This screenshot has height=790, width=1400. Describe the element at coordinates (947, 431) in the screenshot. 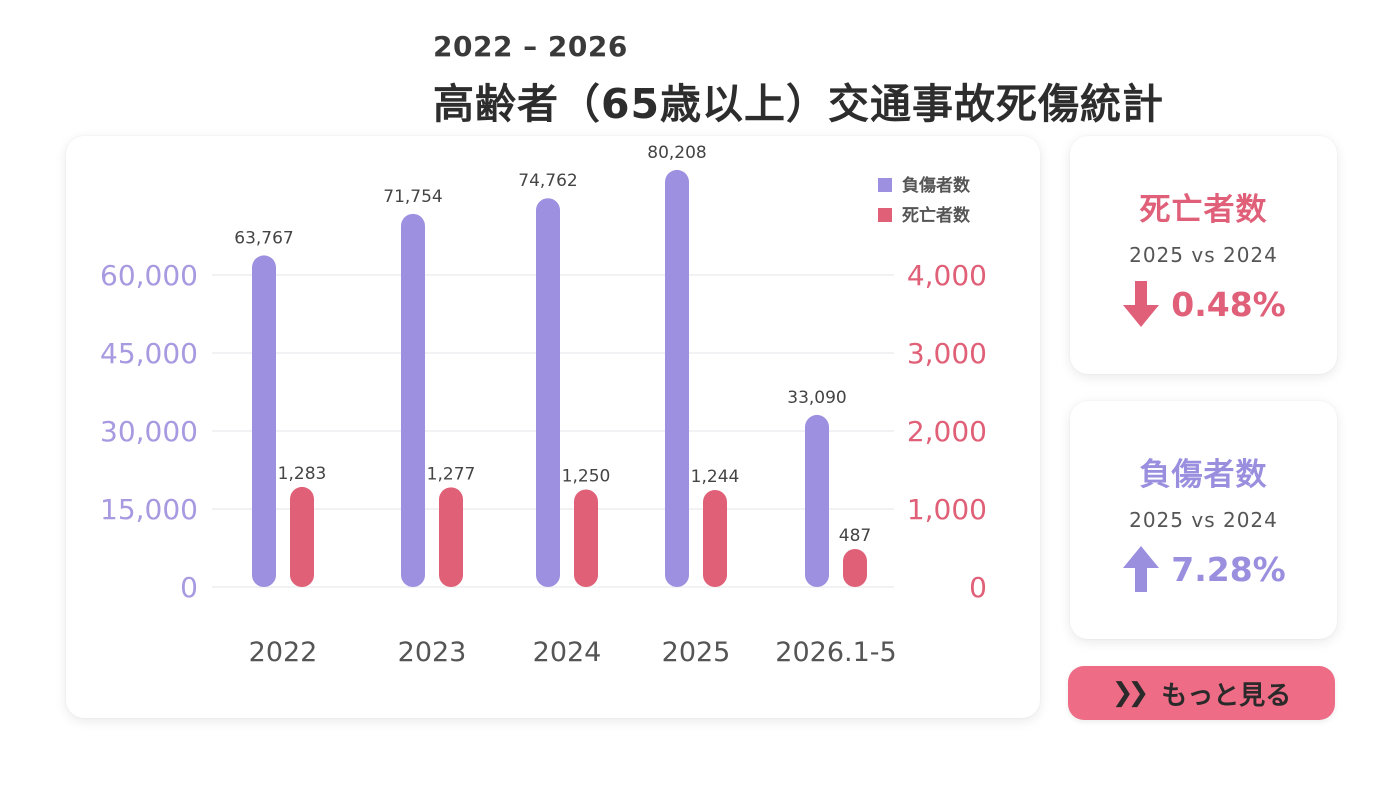

I see `right-axis-tick-label: 2,000` at that location.